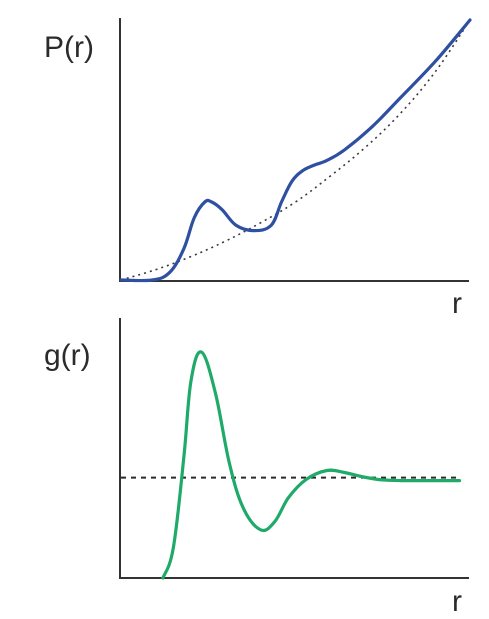  What do you see at coordinates (67, 355) in the screenshot?
I see `gr-y-label: g(r)` at bounding box center [67, 355].